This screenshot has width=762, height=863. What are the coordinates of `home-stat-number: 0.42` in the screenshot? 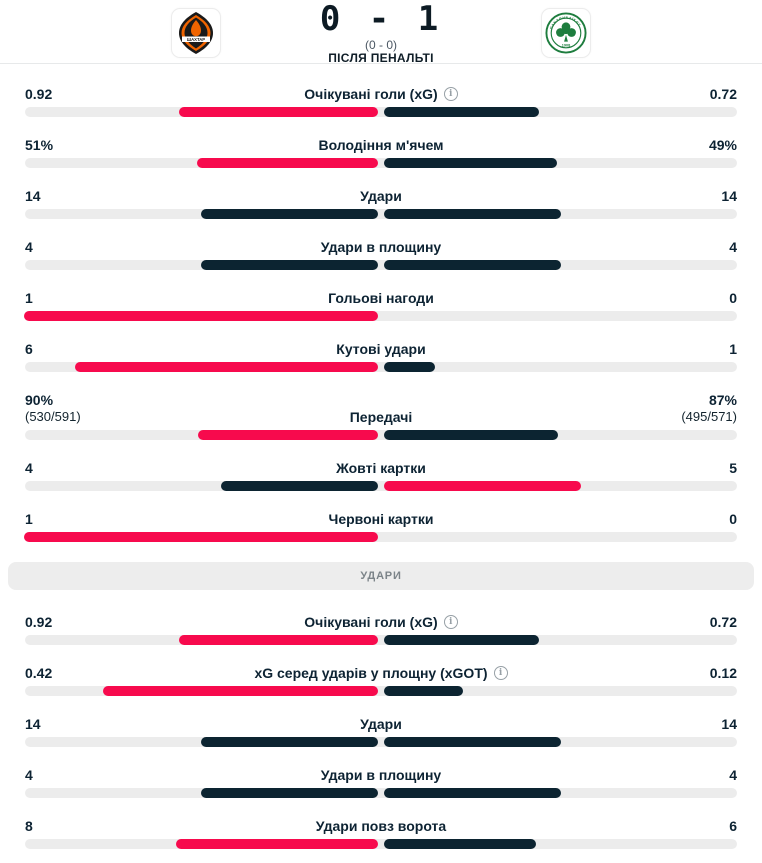 It's located at (39, 673).